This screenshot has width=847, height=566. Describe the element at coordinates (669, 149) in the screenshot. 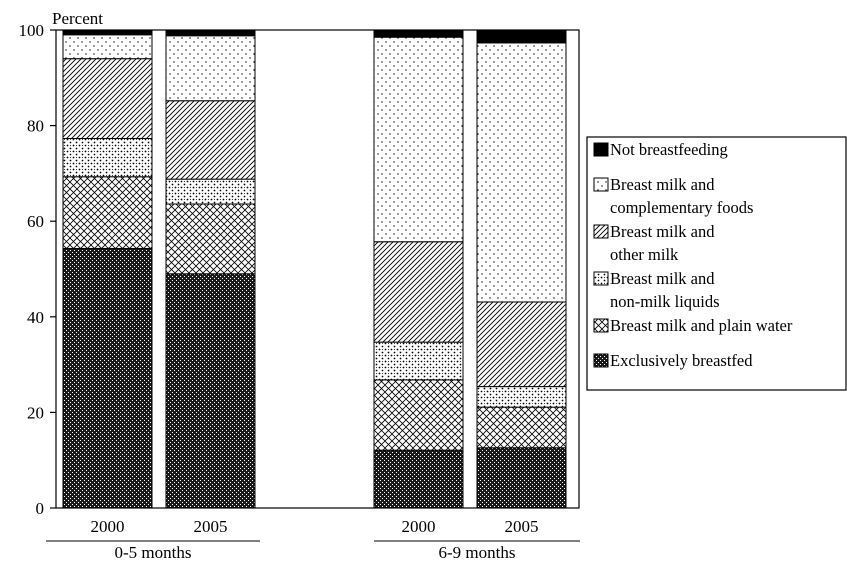

I see `legend-entry-label: Not breastfeeding` at that location.